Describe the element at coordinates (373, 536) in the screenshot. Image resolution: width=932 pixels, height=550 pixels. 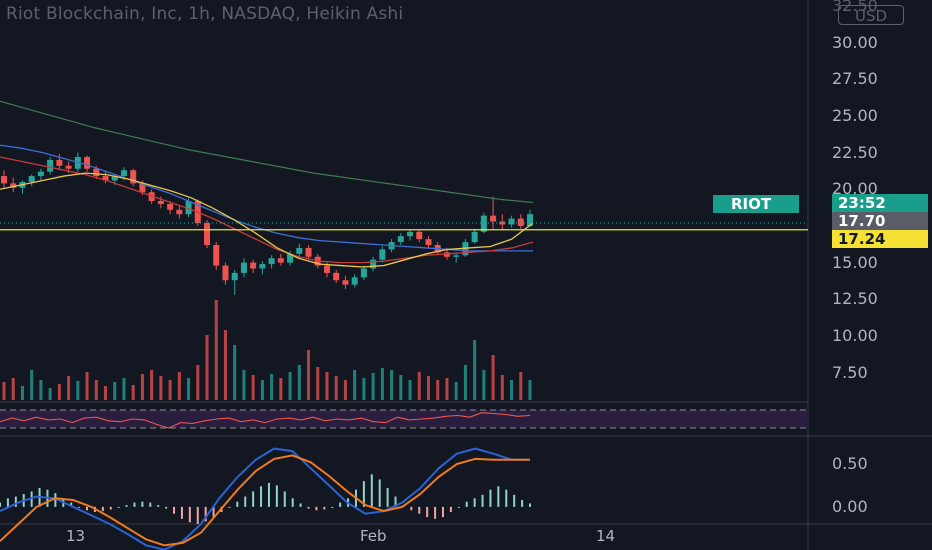
I see `time-axis-label: Feb` at that location.